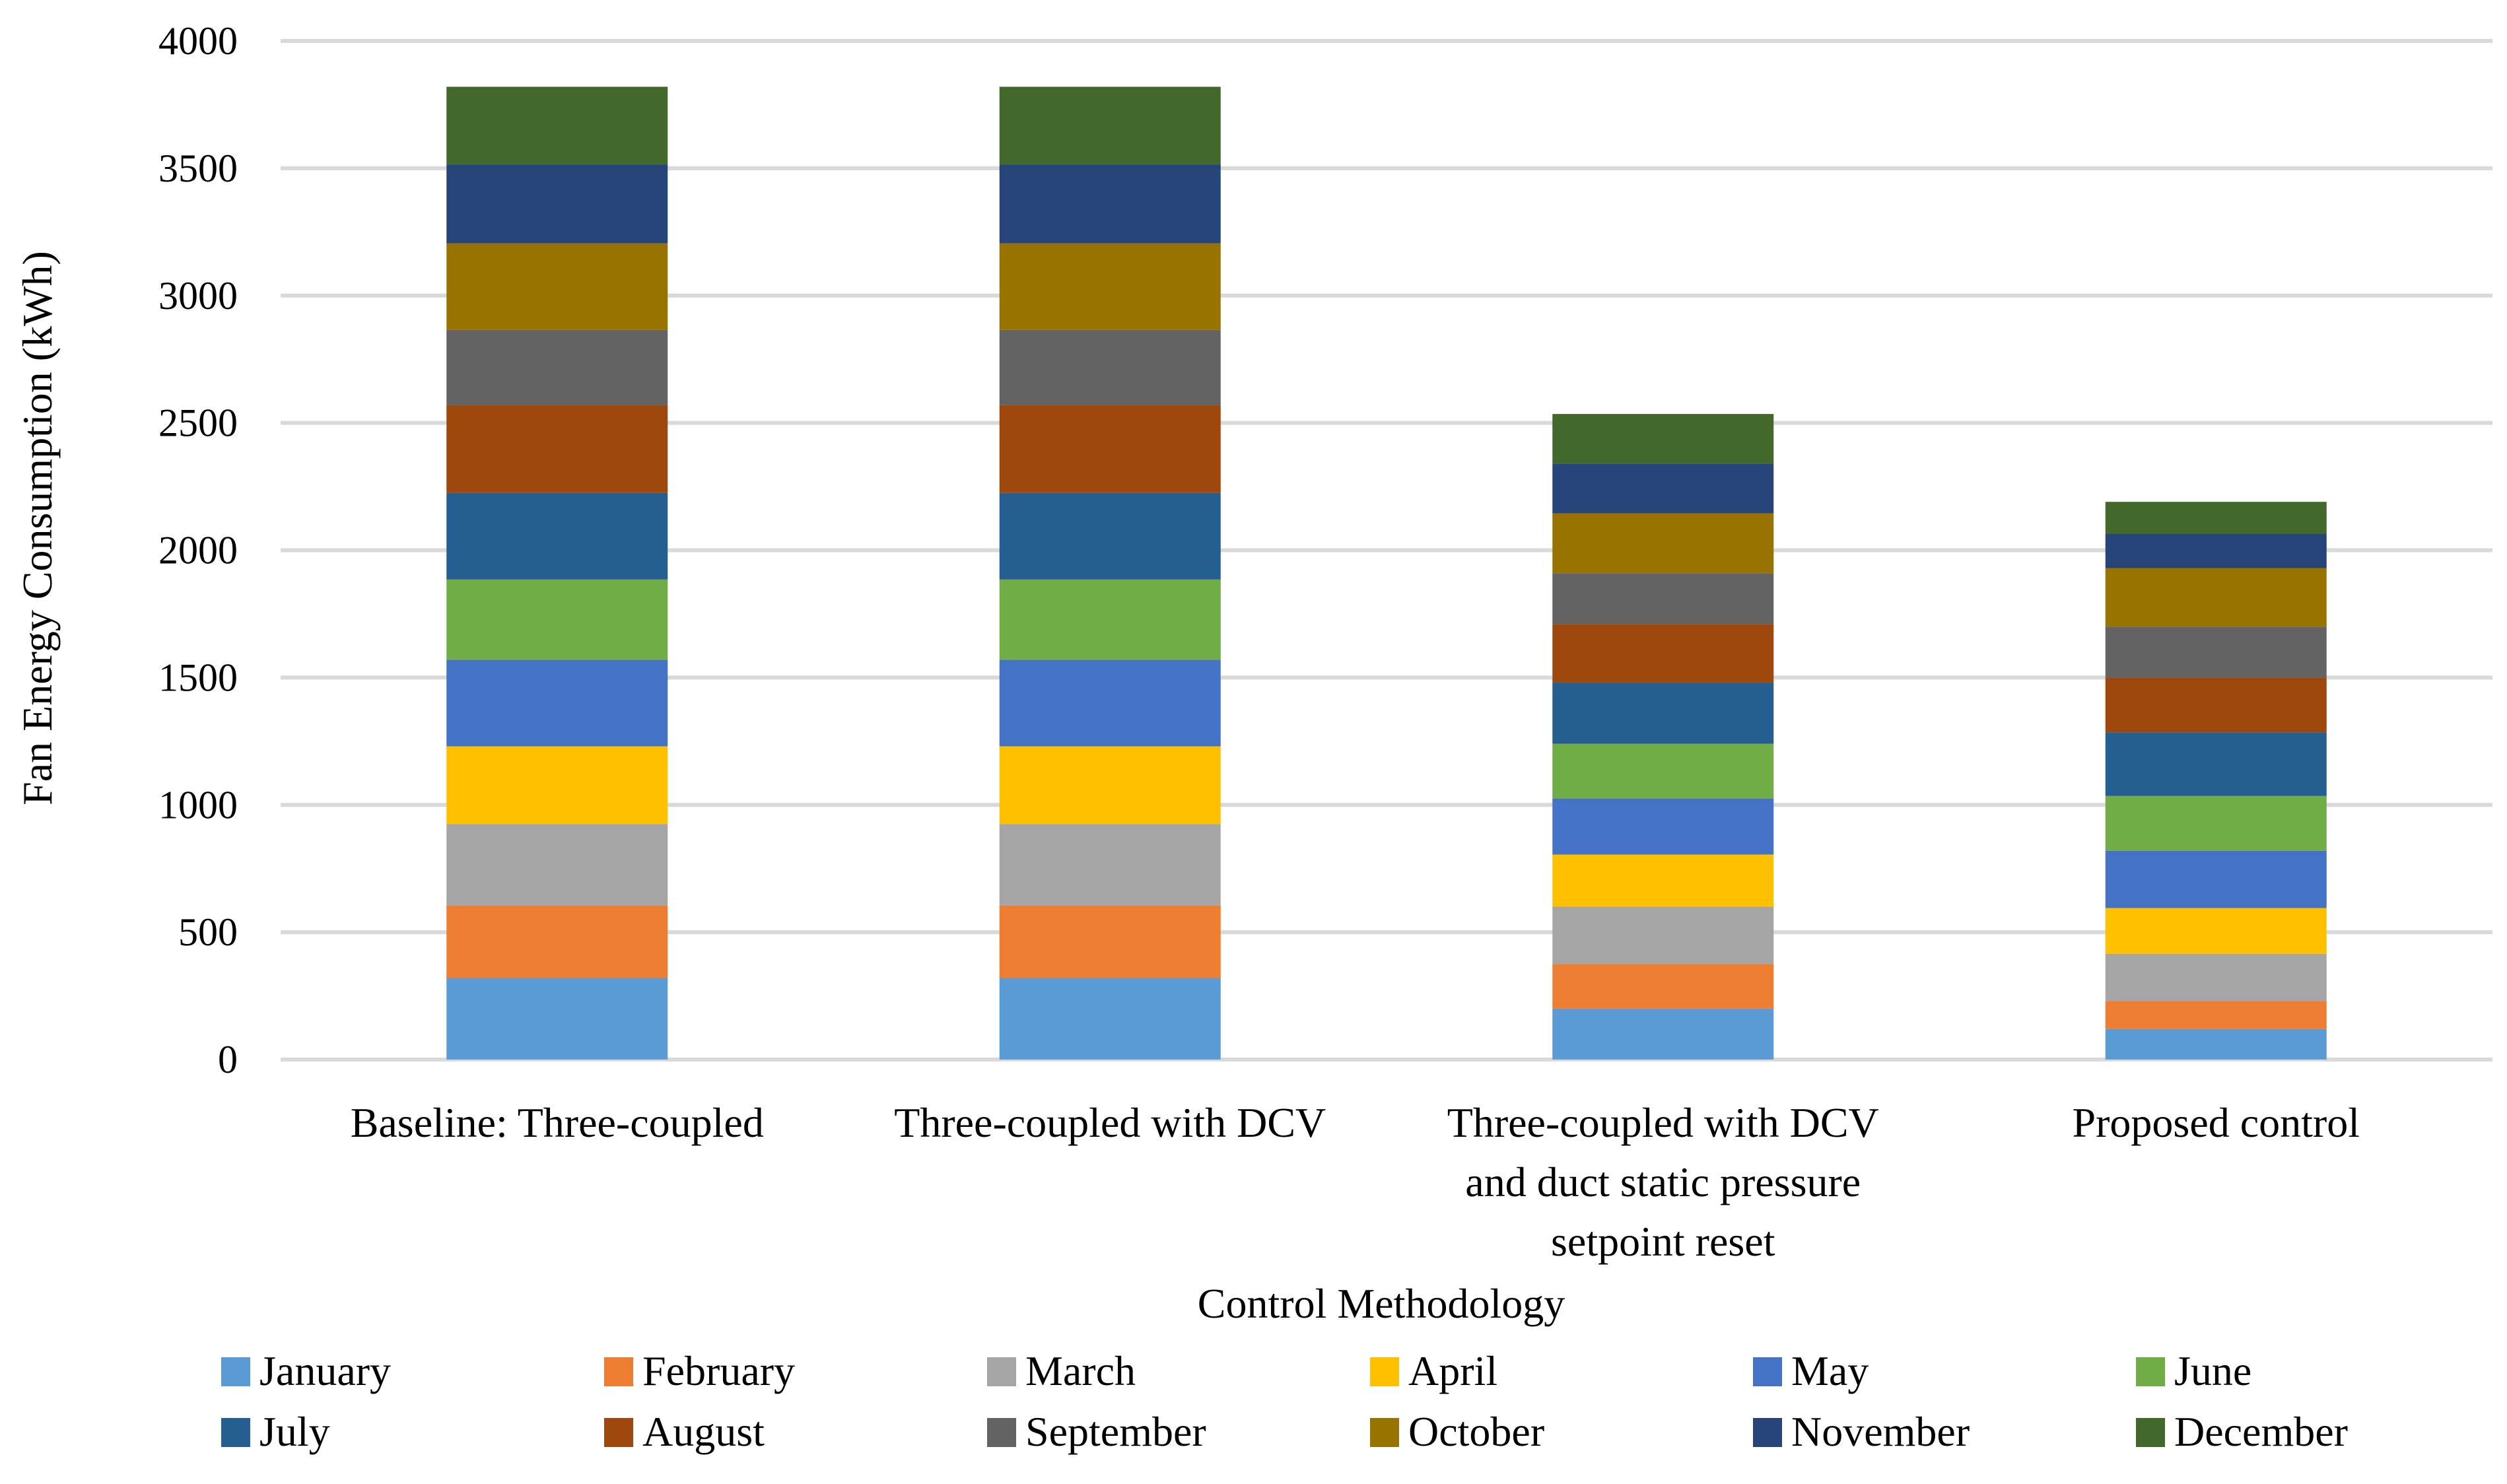 This screenshot has height=1484, width=2507. I want to click on legend-item: November, so click(1861, 1431).